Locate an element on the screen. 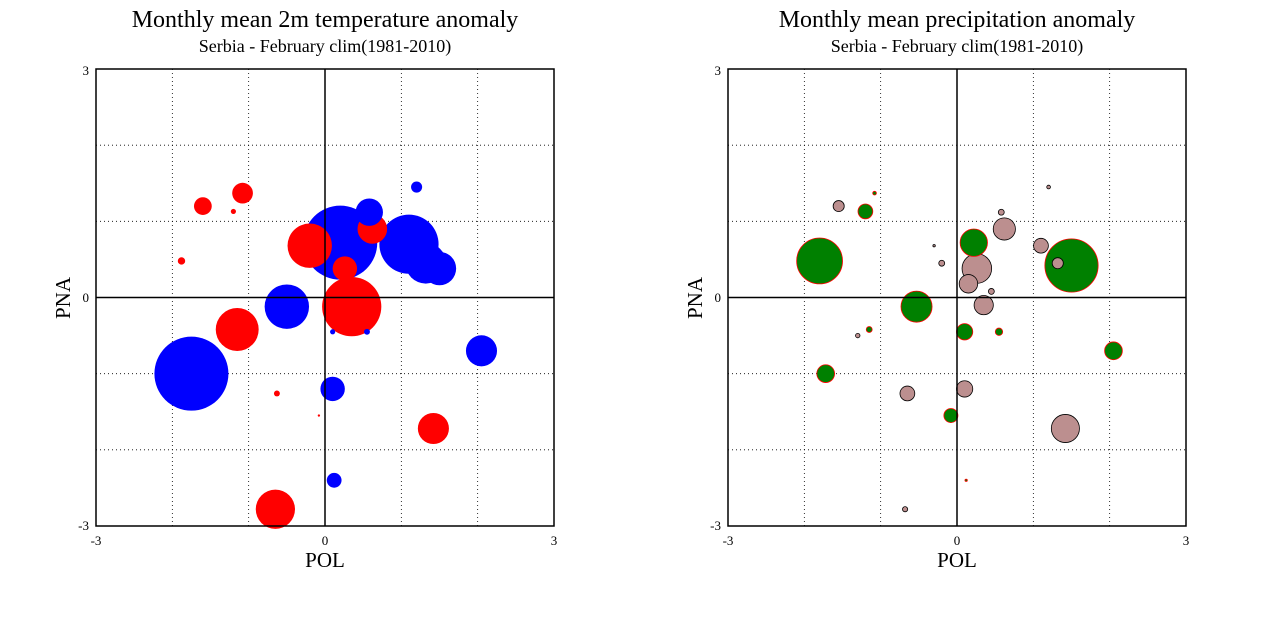  bubble-layer is located at coordinates (959, 348).